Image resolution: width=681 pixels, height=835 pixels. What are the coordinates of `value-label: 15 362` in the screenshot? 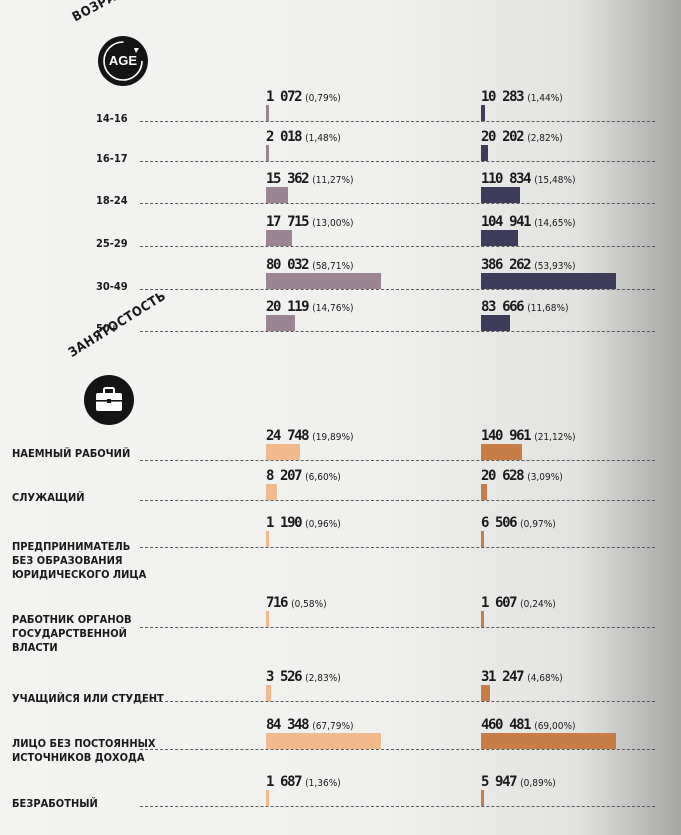 It's located at (288, 179).